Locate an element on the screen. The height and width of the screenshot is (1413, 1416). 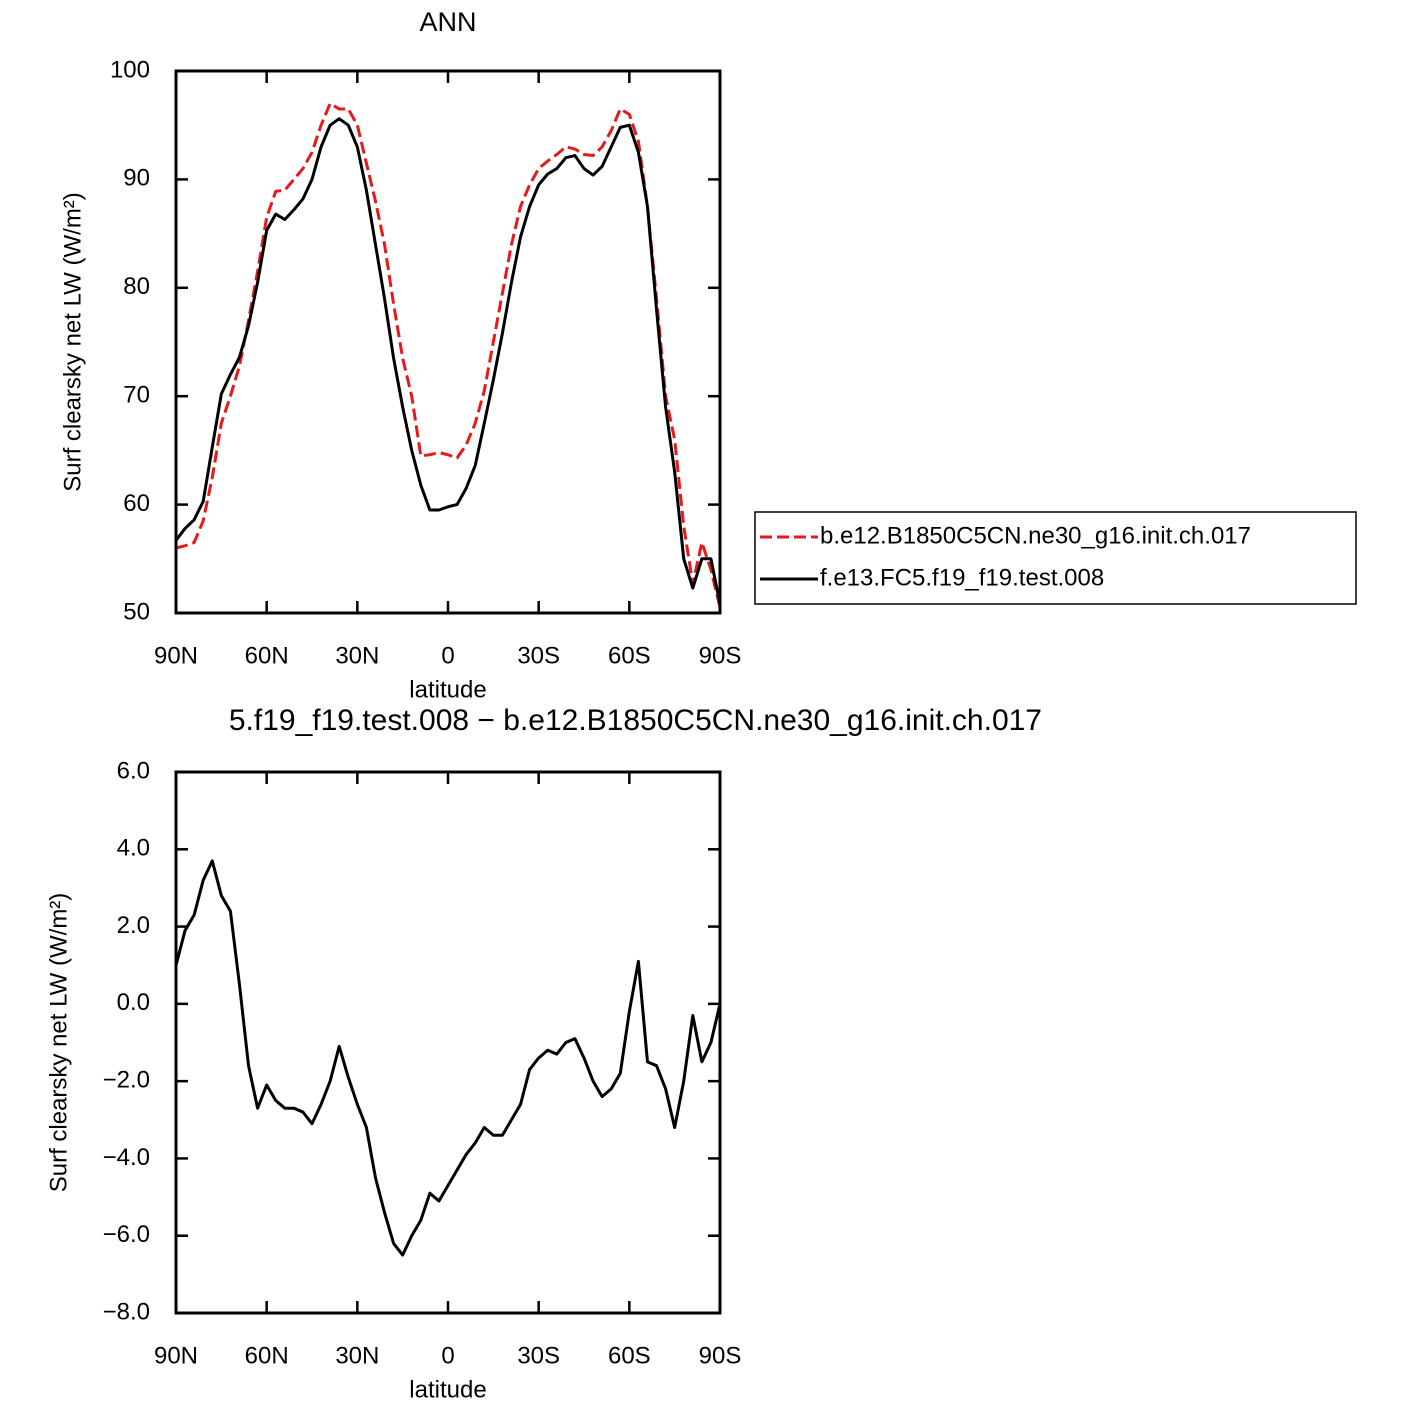
y-tick-label: 80 is located at coordinates (136, 286).